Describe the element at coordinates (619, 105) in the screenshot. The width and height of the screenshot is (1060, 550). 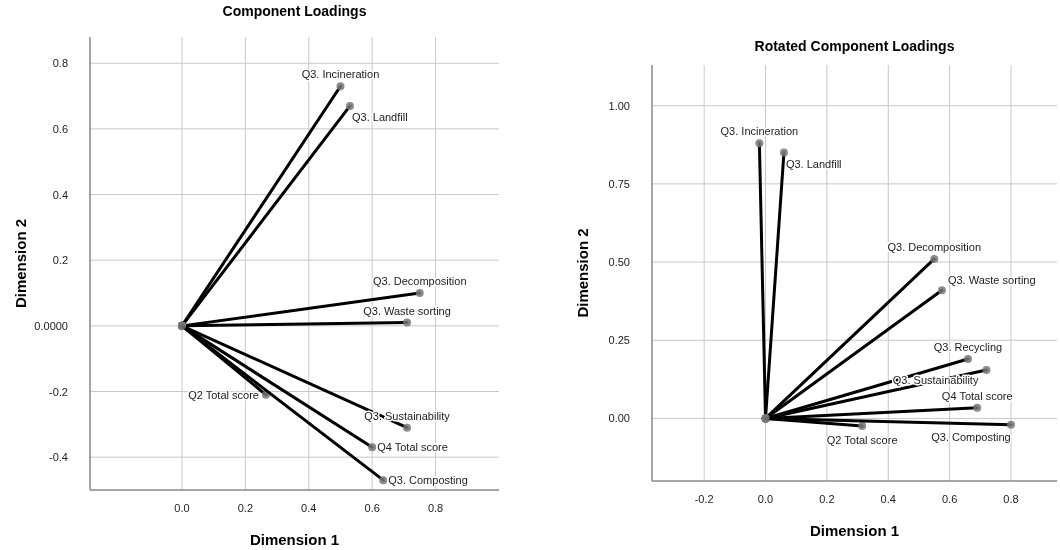
I see `y-tick-label: 1.00` at that location.